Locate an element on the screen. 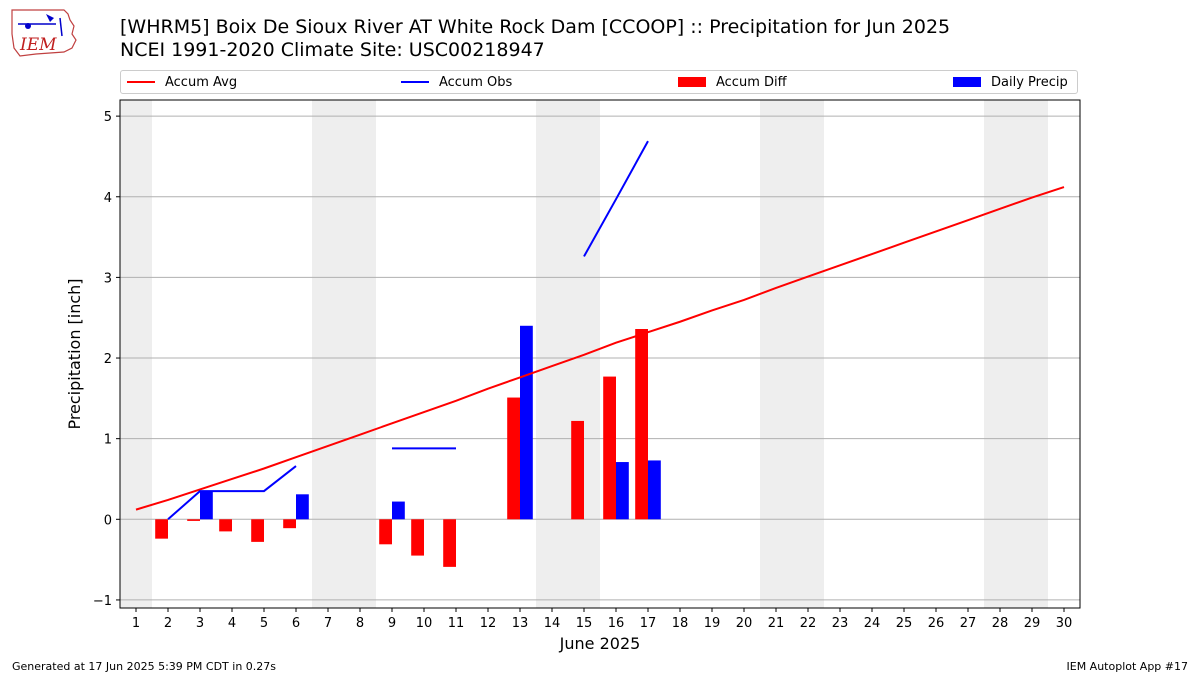 Image resolution: width=1200 pixels, height=675 pixels. legend-item-accum-diff: Accum Diff is located at coordinates (732, 82).